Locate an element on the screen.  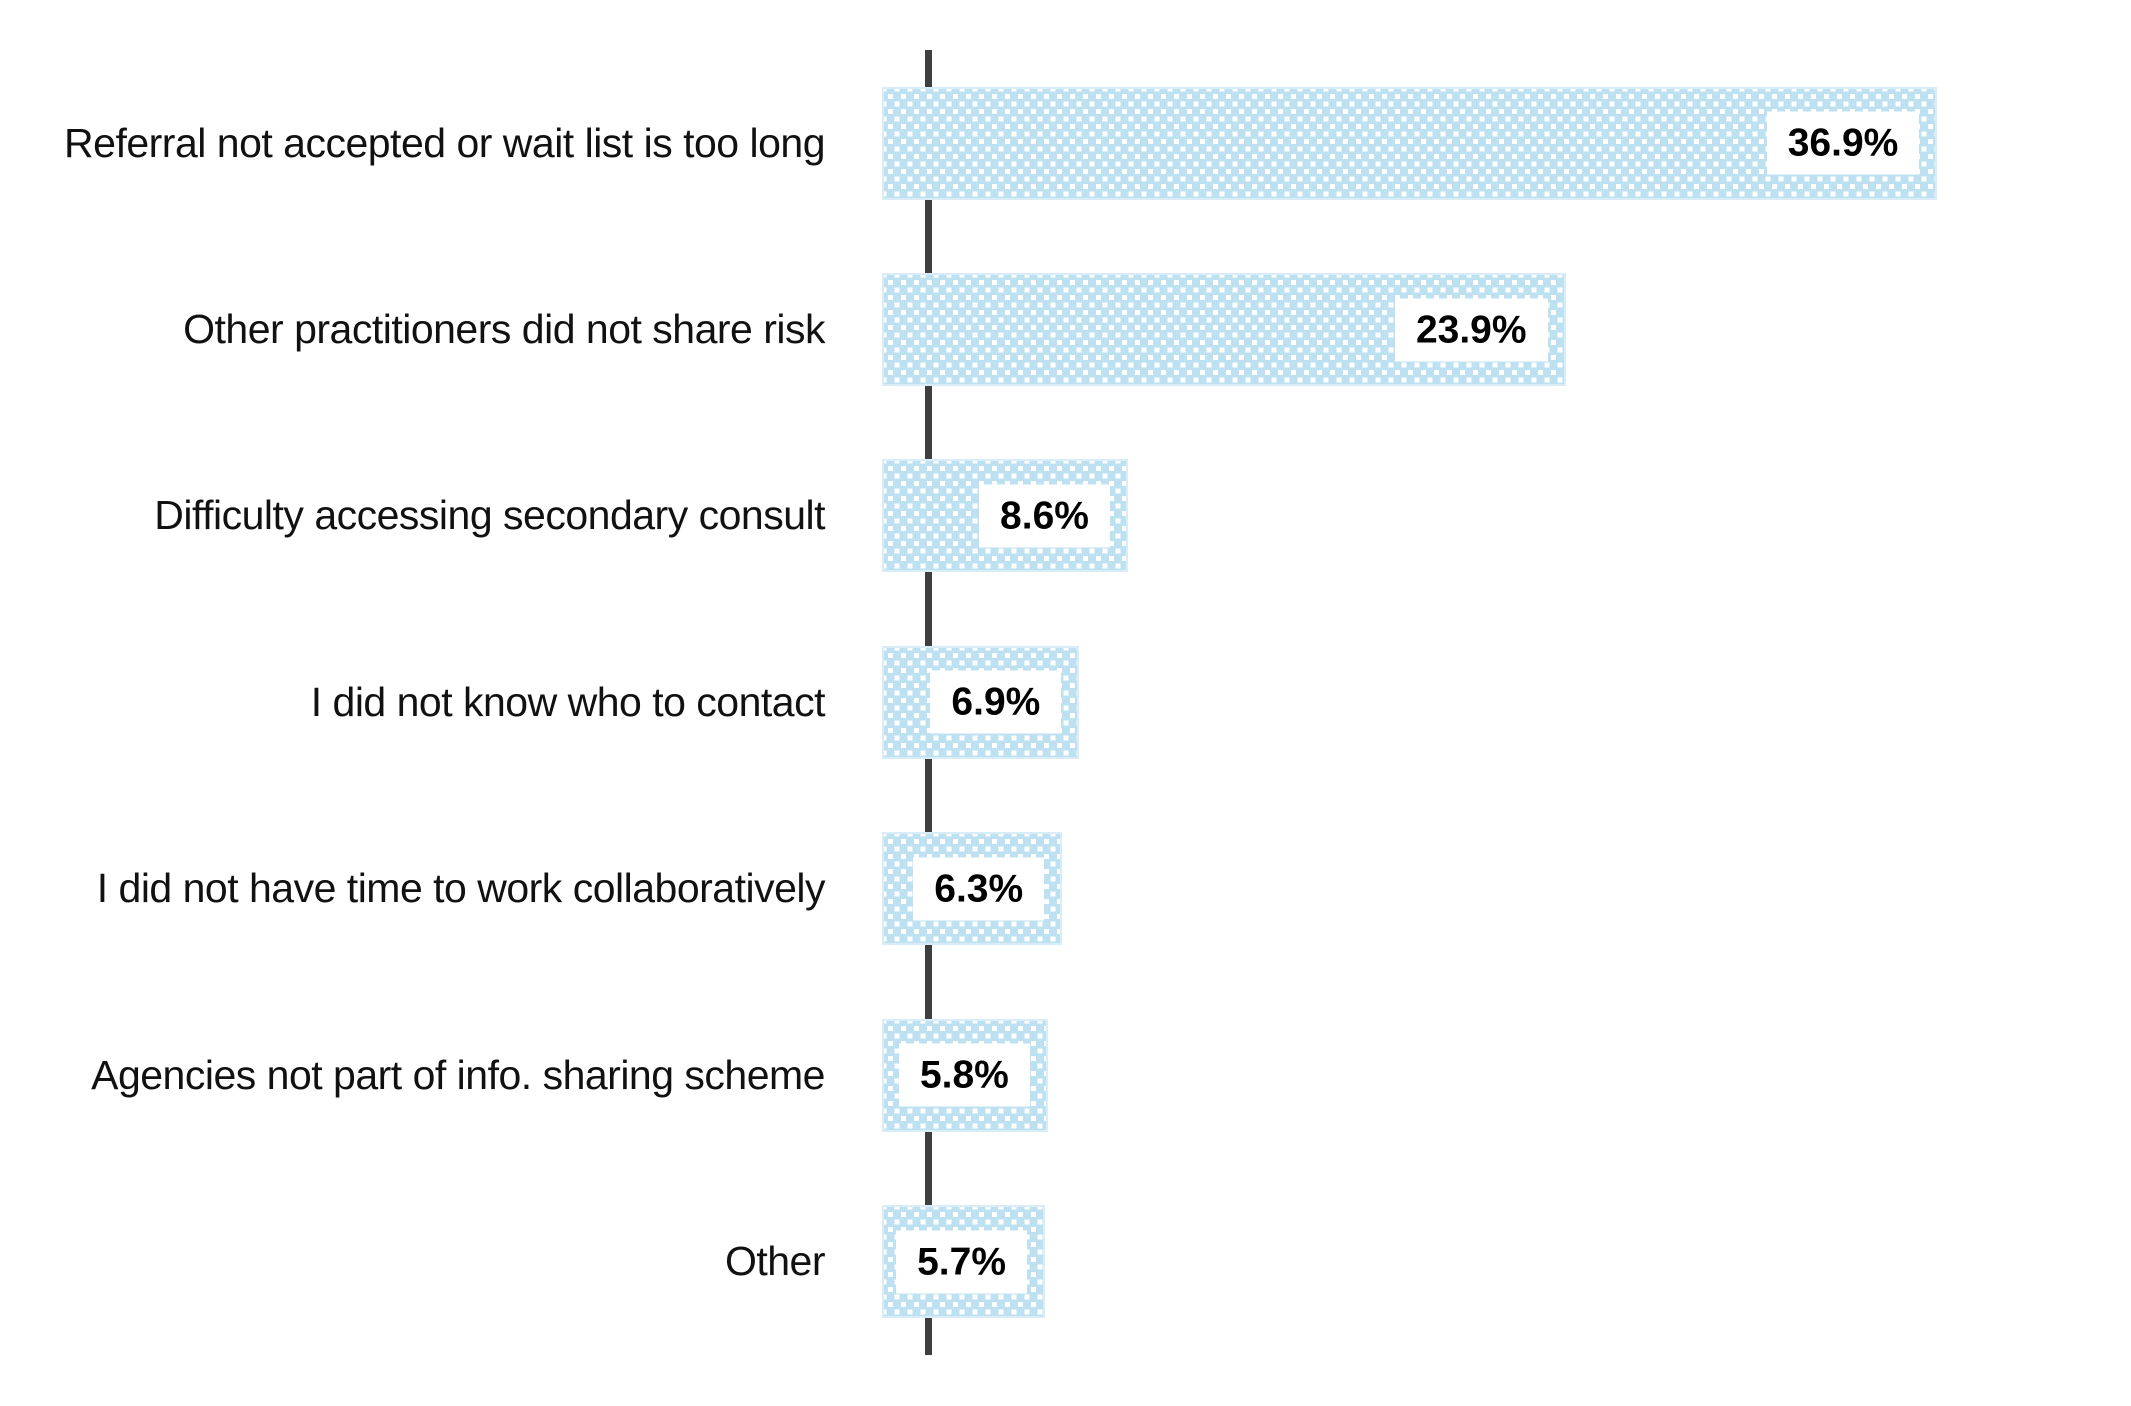
value-label: 23.9% is located at coordinates (1471, 330).